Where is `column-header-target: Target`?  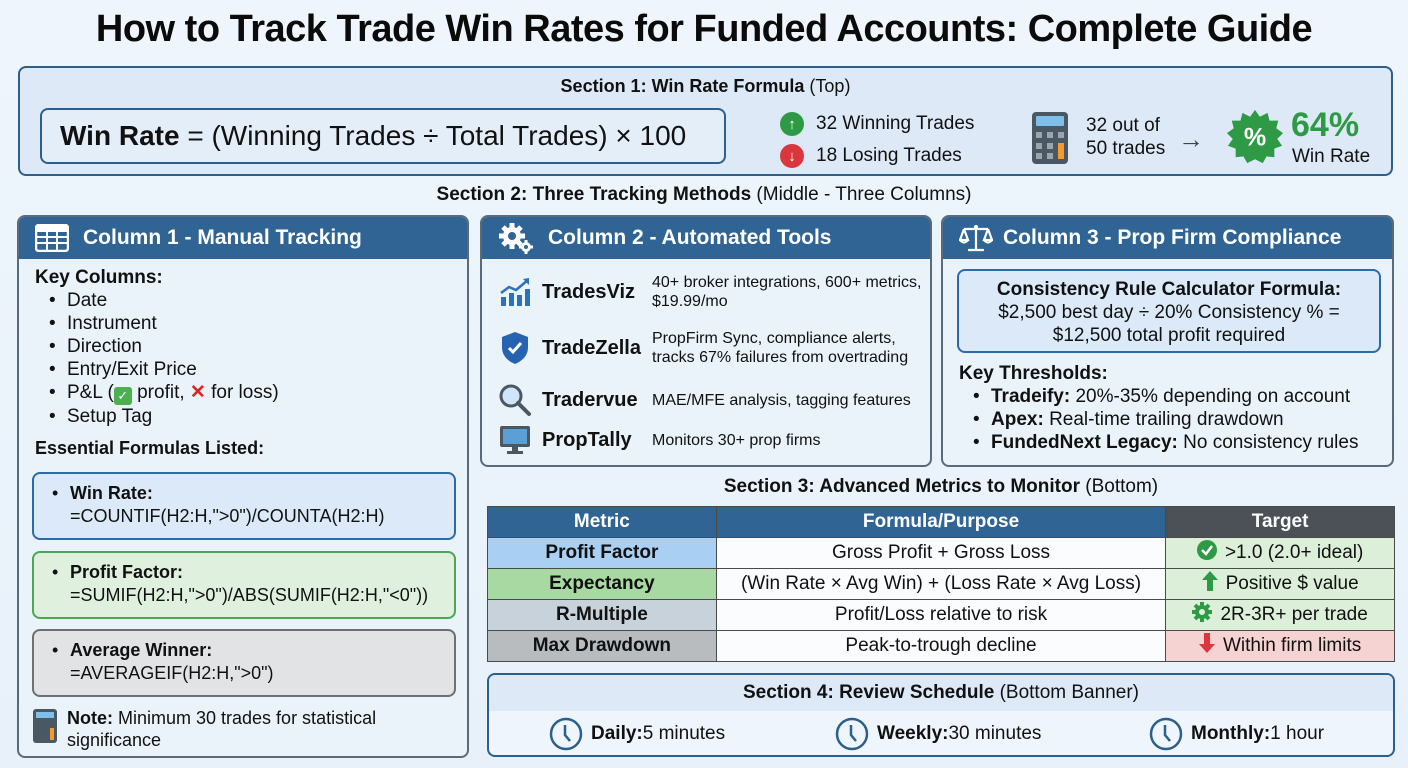 column-header-target: Target is located at coordinates (1280, 522).